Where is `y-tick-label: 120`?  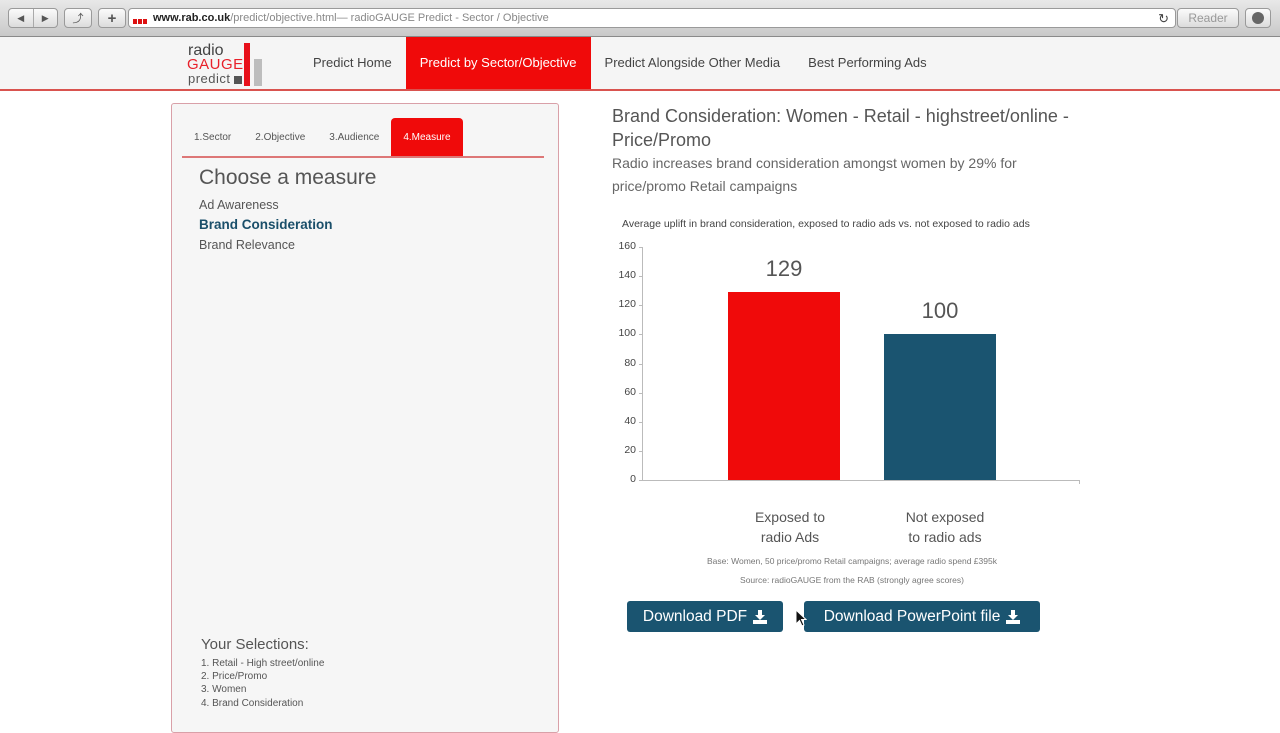 y-tick-label: 120 is located at coordinates (627, 304).